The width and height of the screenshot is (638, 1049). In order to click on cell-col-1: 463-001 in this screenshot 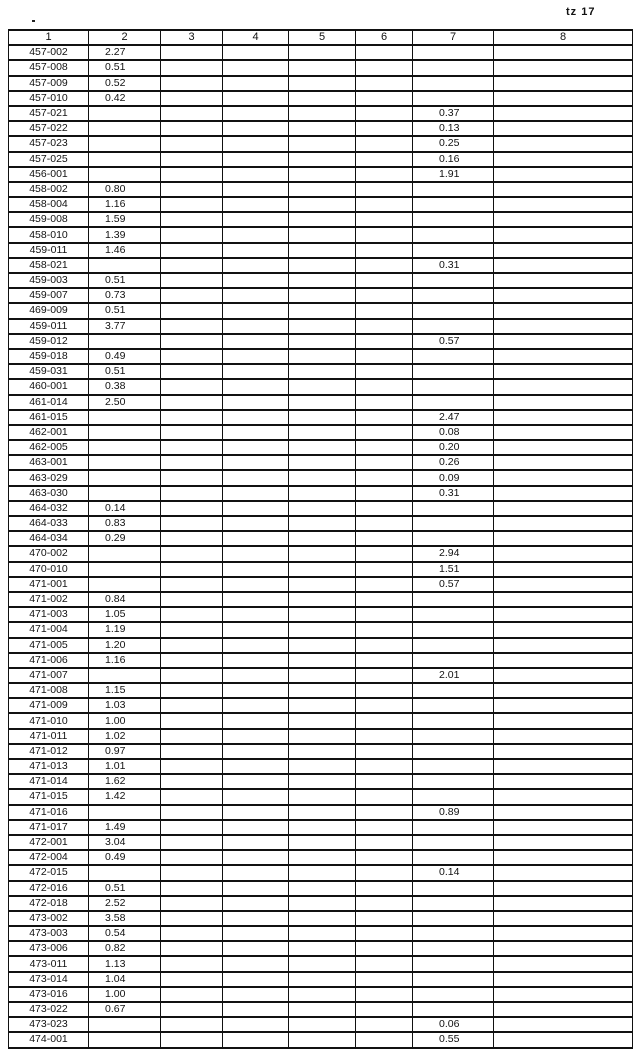, I will do `click(48, 463)`.